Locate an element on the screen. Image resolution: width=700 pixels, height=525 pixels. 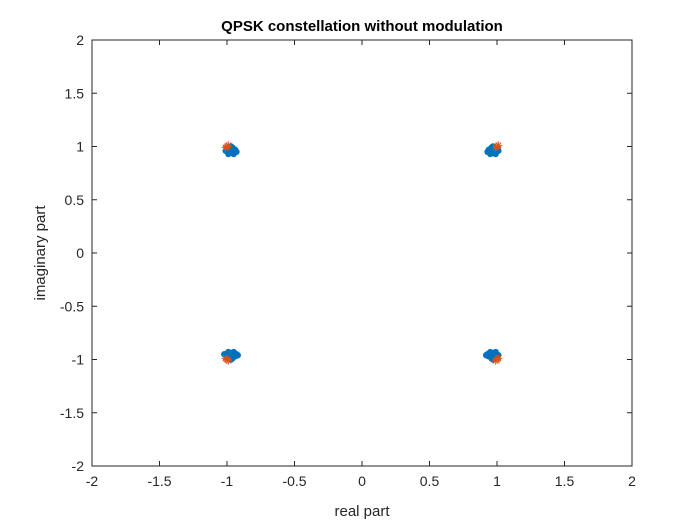
y-tick-label: 1.5 is located at coordinates (75, 93).